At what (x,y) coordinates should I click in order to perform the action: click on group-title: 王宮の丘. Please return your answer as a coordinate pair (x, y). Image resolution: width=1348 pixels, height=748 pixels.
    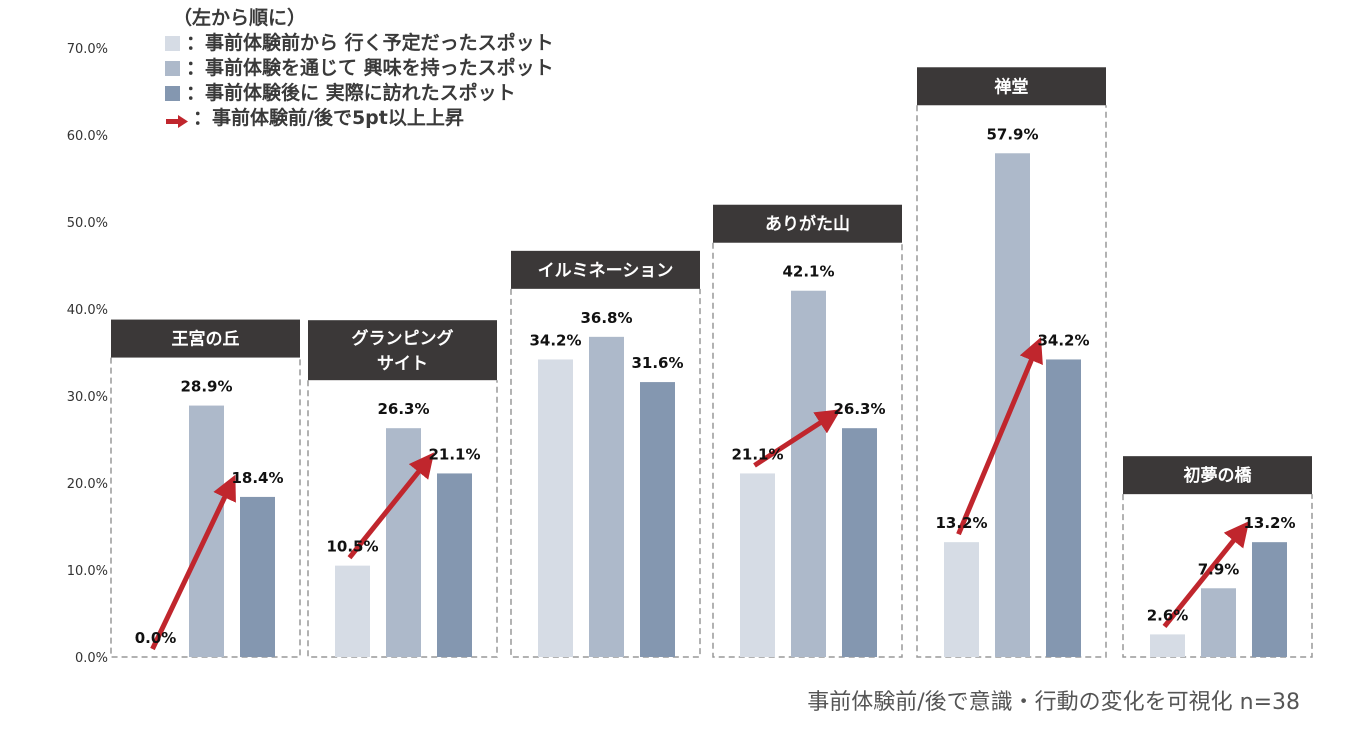
    Looking at the image, I should click on (206, 339).